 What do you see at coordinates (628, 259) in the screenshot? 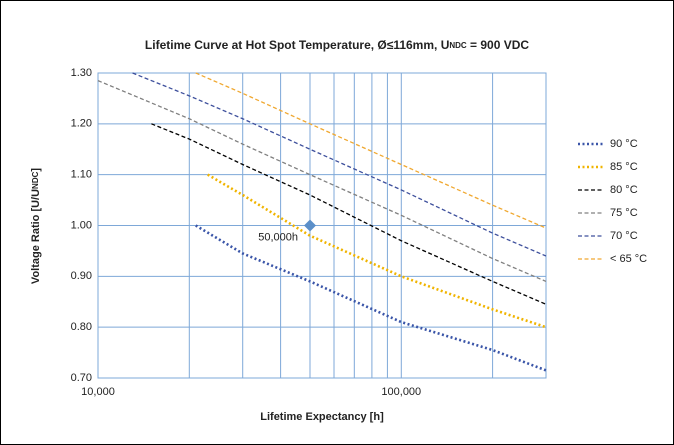
I see `legend-label: < 65 °C` at bounding box center [628, 259].